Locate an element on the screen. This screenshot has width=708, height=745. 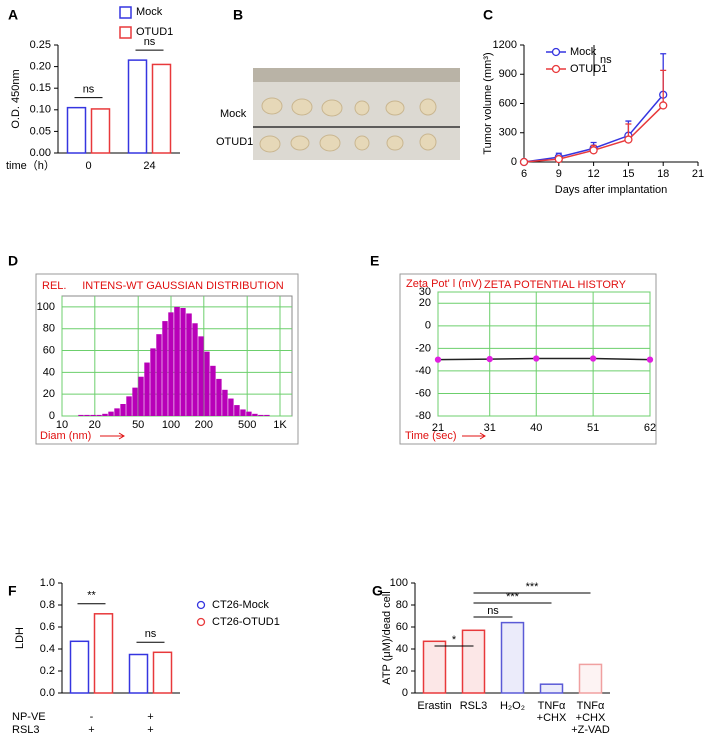
x-tick-label: 50 is located at coordinates (138, 425).